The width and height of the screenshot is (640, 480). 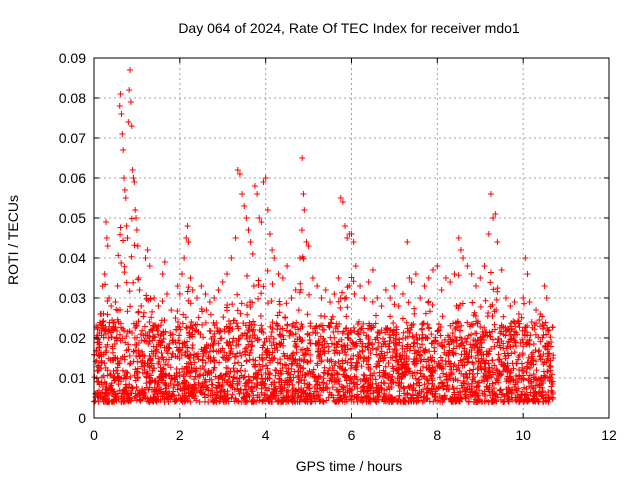 I want to click on x-tick-label: 2, so click(x=180, y=435).